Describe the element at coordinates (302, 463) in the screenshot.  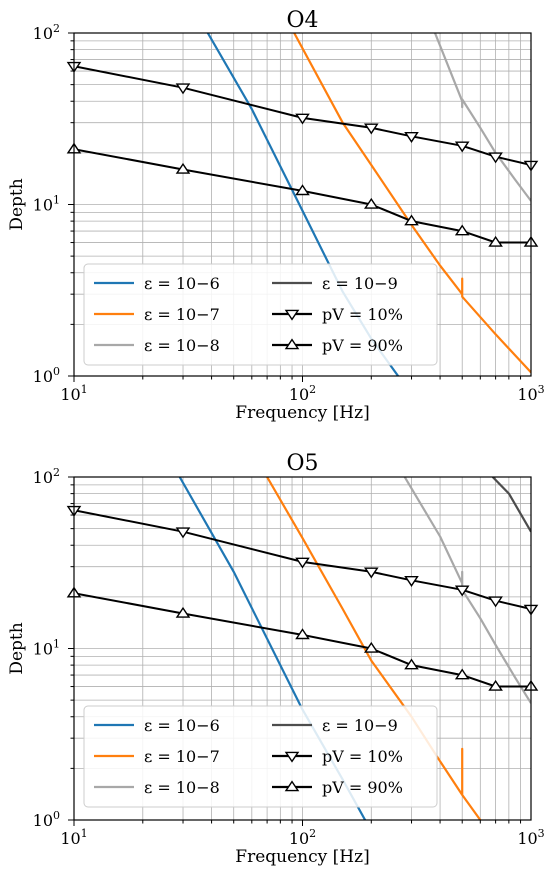
I see `chart-title: O5` at that location.